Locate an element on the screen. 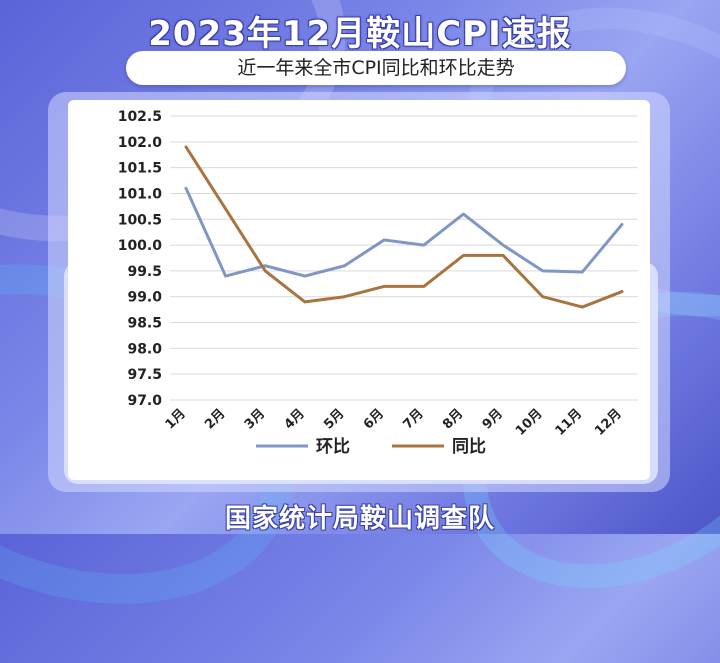 Image resolution: width=720 pixels, height=663 pixels. legend-label: 同比 is located at coordinates (469, 446).